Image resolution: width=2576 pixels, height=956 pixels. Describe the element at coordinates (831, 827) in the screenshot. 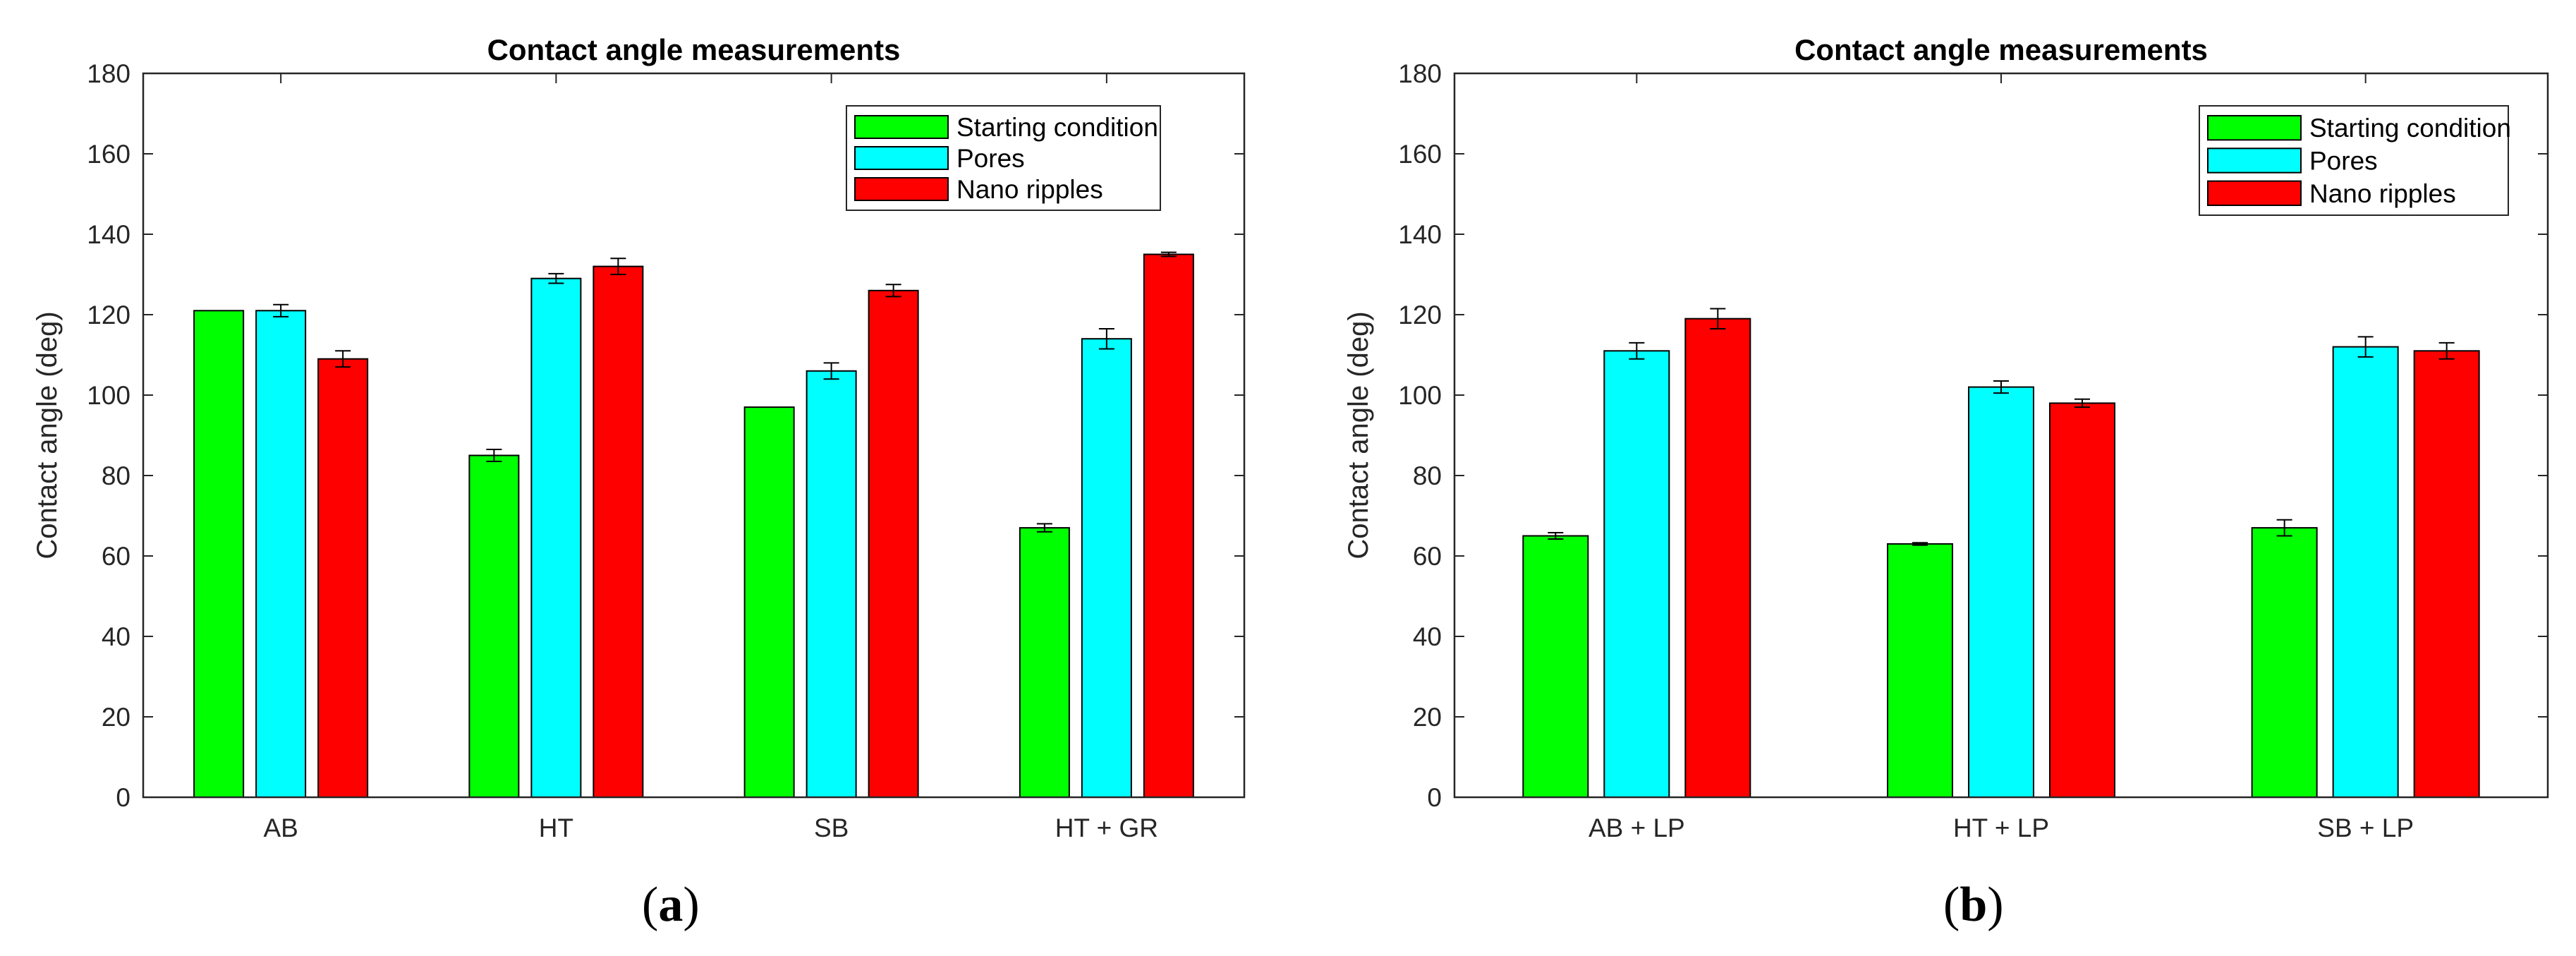

I see `x-tick-label: SB` at that location.